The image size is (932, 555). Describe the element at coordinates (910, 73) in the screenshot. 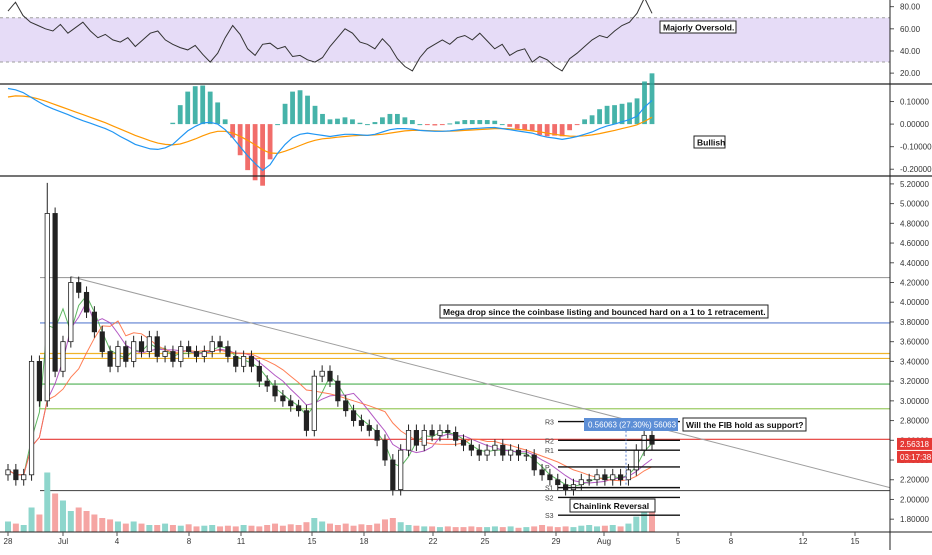

I see `rsi-ytick-label: 20.00` at that location.